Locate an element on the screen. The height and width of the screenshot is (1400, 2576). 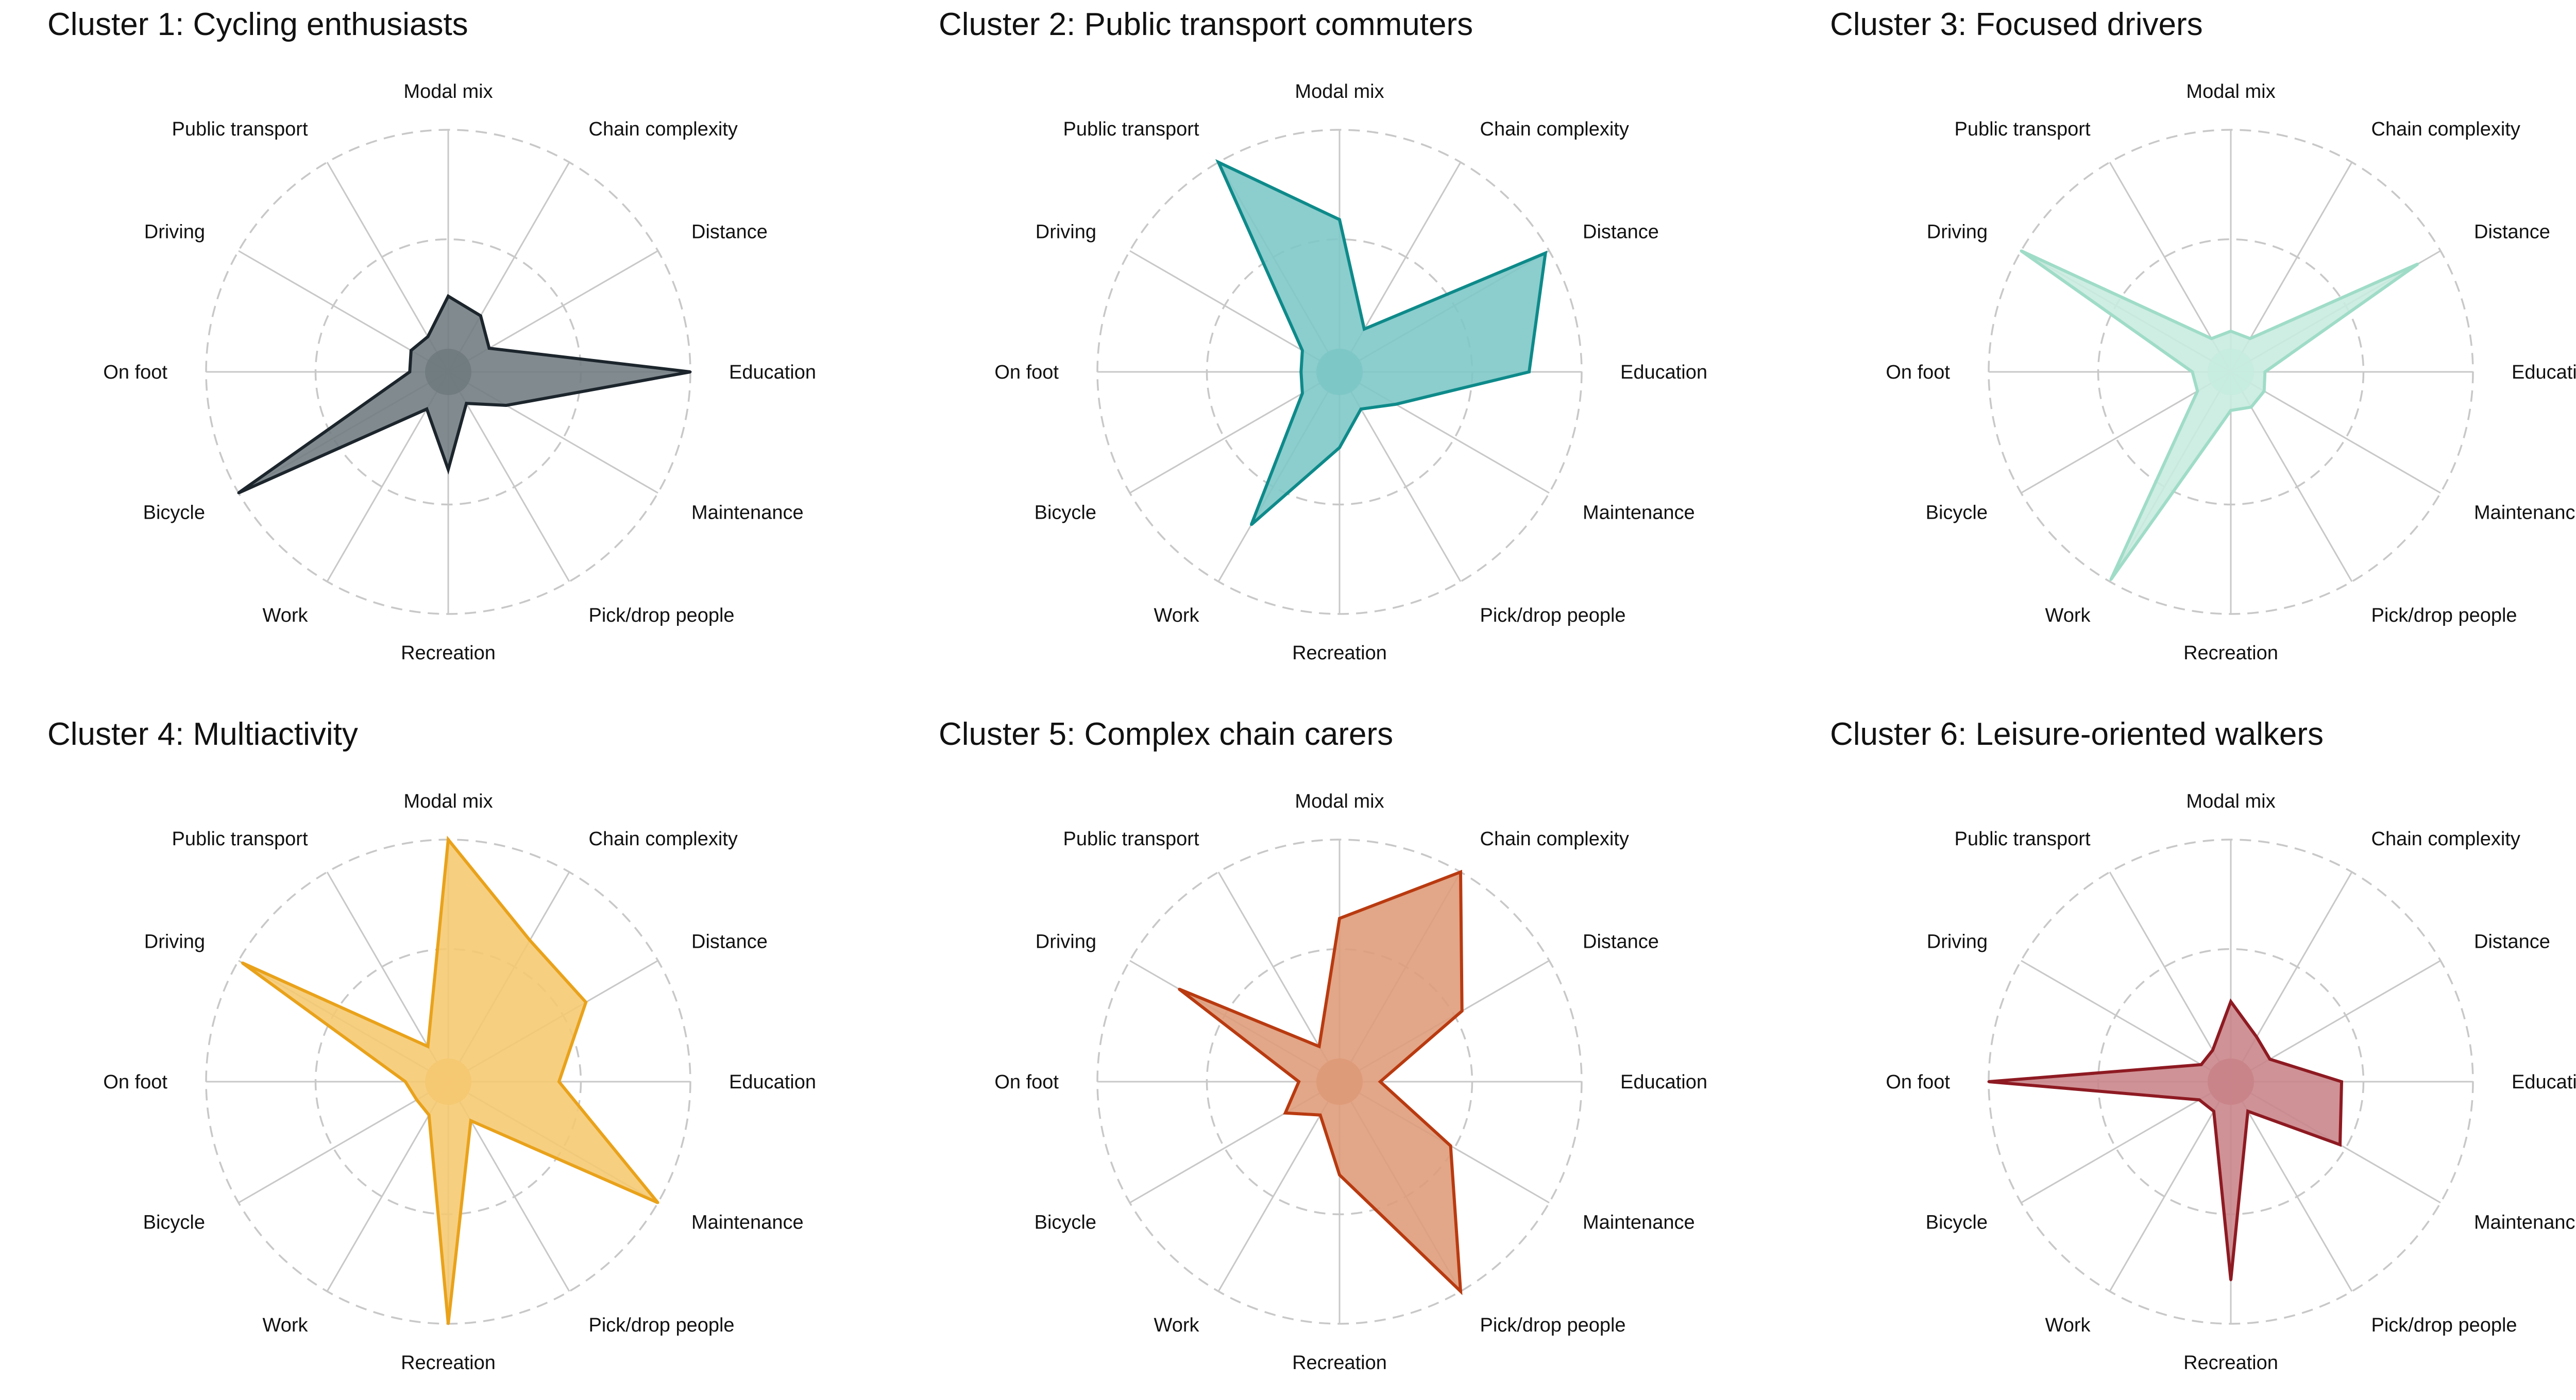
axis-label: Education is located at coordinates (1663, 1082).